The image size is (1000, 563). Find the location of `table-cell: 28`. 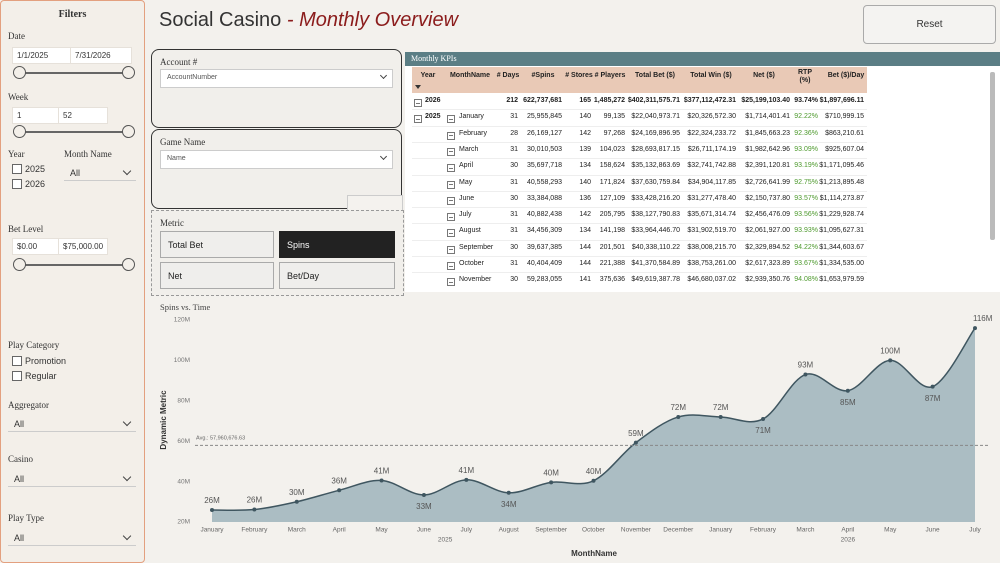

table-cell: 28 is located at coordinates (514, 133).